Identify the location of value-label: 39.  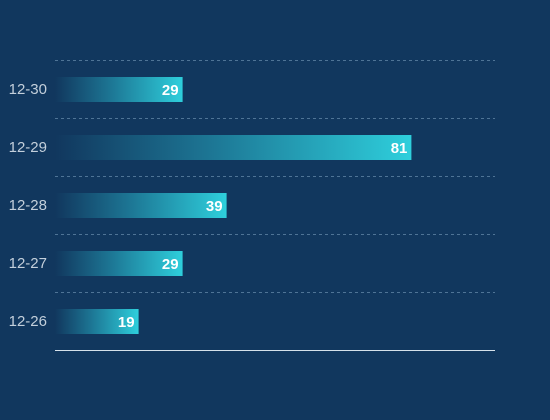
(214, 206).